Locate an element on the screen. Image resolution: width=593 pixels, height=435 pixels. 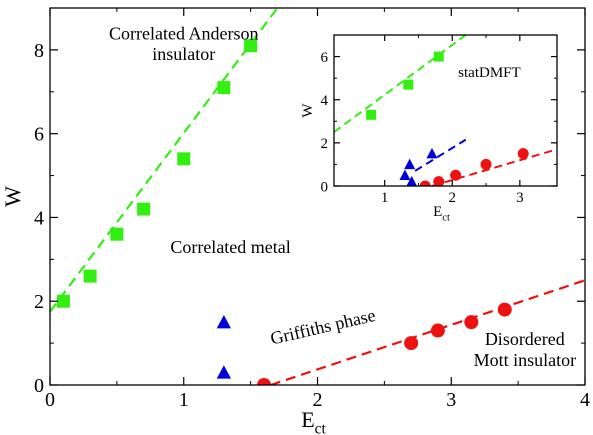
region-label: statDMFT is located at coordinates (489, 73).